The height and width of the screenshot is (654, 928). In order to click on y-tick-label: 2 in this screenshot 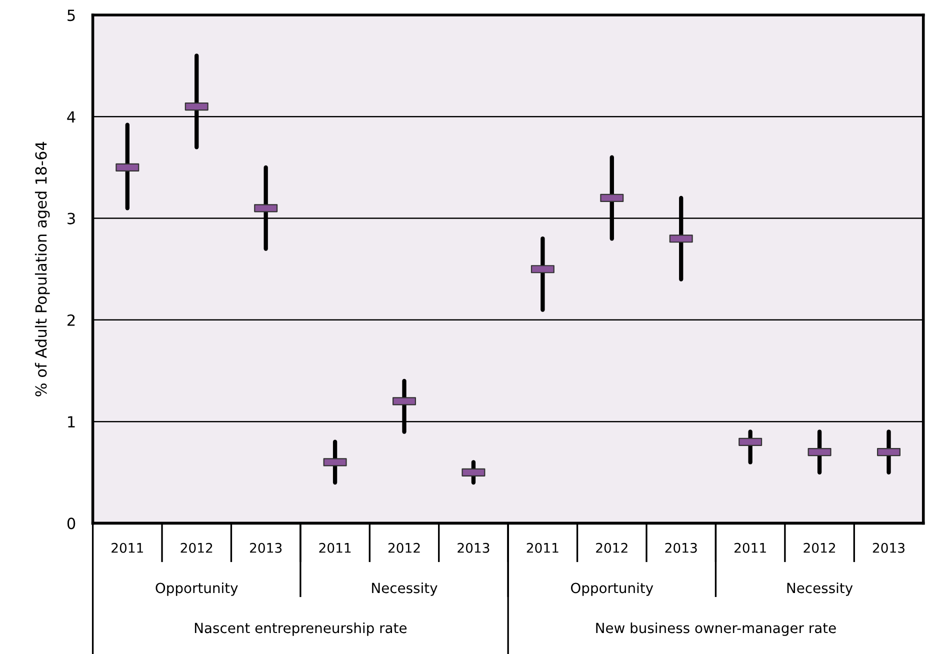, I will do `click(71, 320)`.